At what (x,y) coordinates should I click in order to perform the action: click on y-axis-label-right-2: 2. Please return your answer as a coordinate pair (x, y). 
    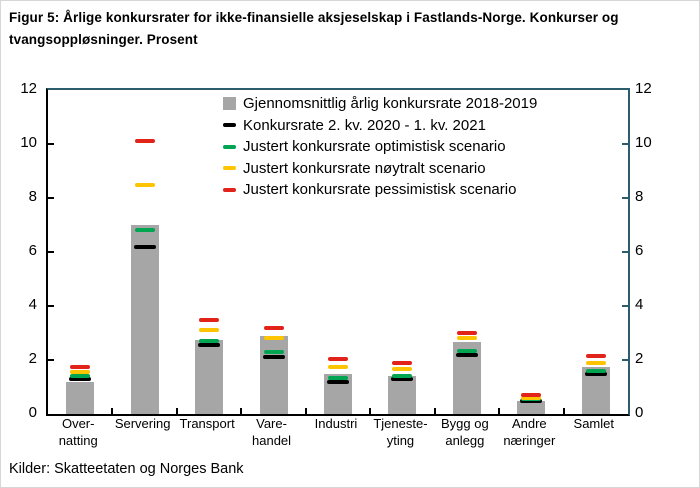
    Looking at the image, I should click on (639, 358).